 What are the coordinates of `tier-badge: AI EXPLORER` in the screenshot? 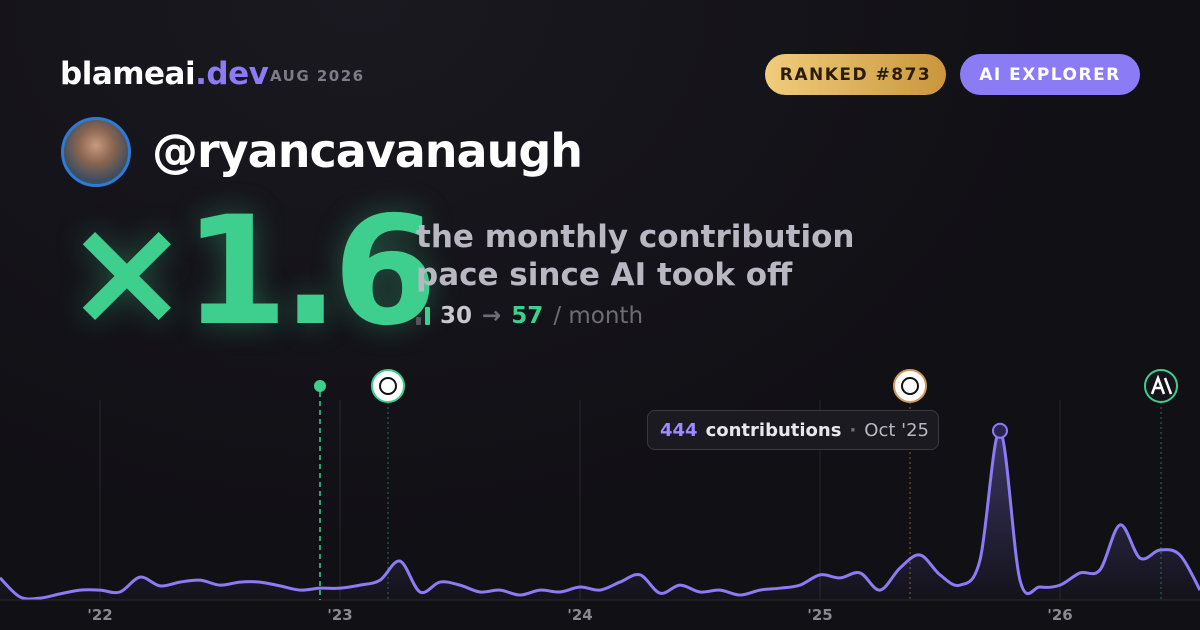 It's located at (1050, 74).